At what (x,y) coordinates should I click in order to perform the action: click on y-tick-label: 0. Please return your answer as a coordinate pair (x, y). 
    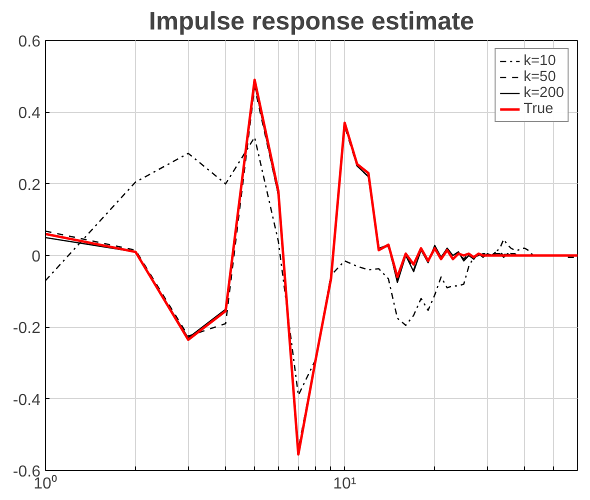
    Looking at the image, I should click on (36, 257).